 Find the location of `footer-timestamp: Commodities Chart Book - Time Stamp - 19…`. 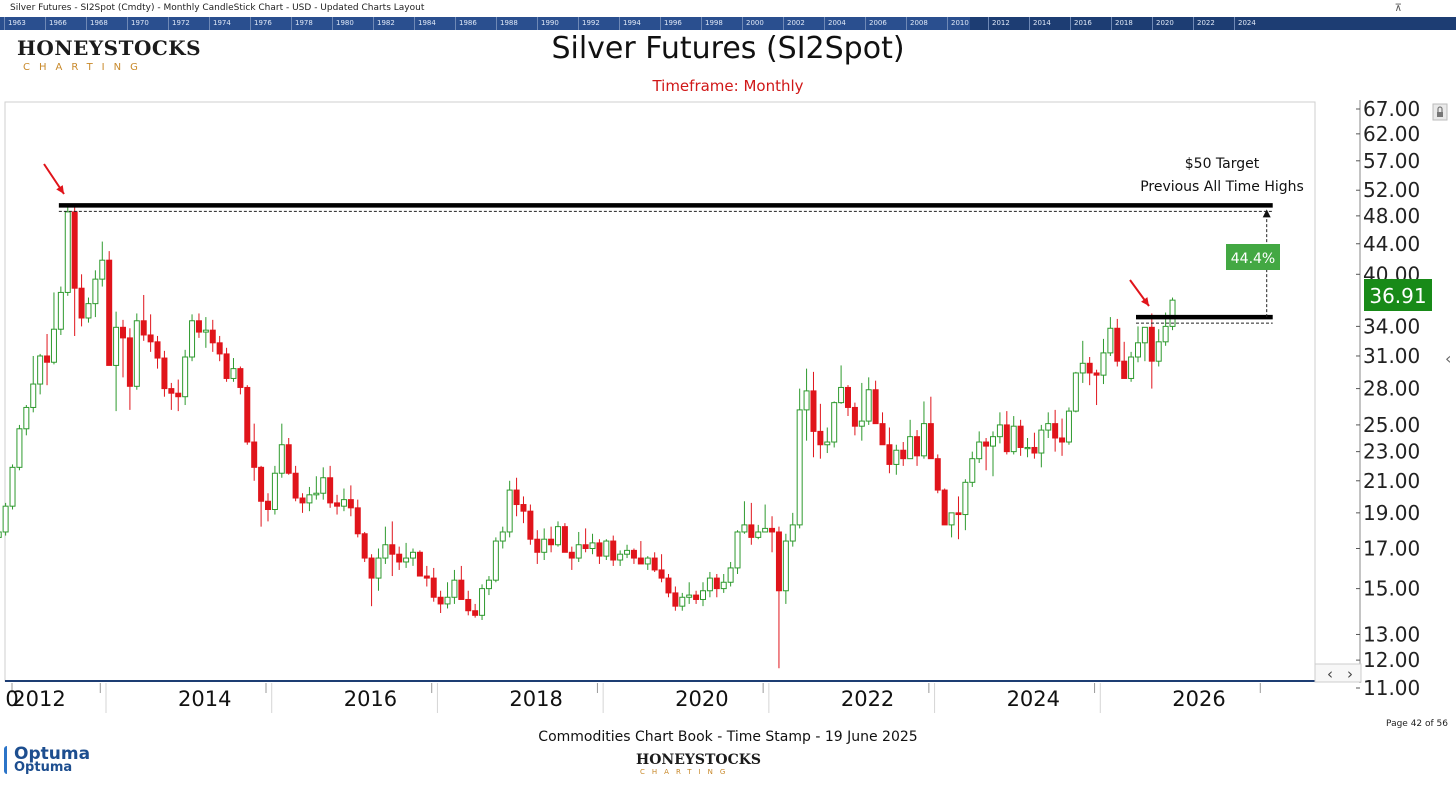

footer-timestamp: Commodities Chart Book - Time Stamp - 19… is located at coordinates (728, 737).